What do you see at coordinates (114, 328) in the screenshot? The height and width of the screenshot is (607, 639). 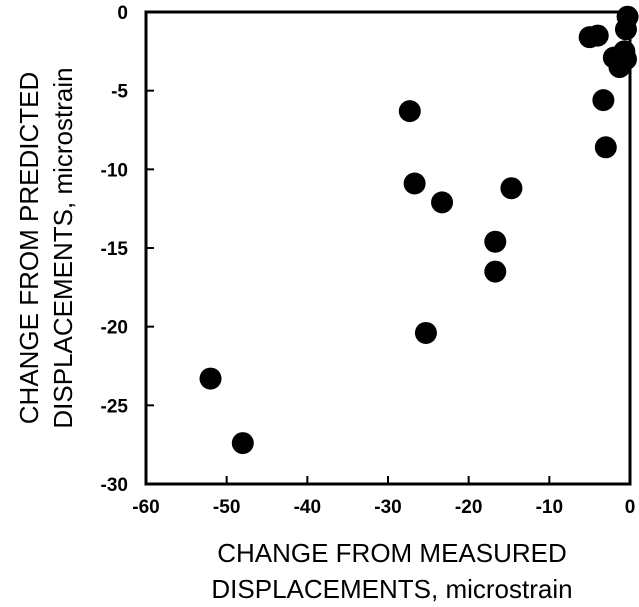 I see `y-tick-label: -20` at bounding box center [114, 328].